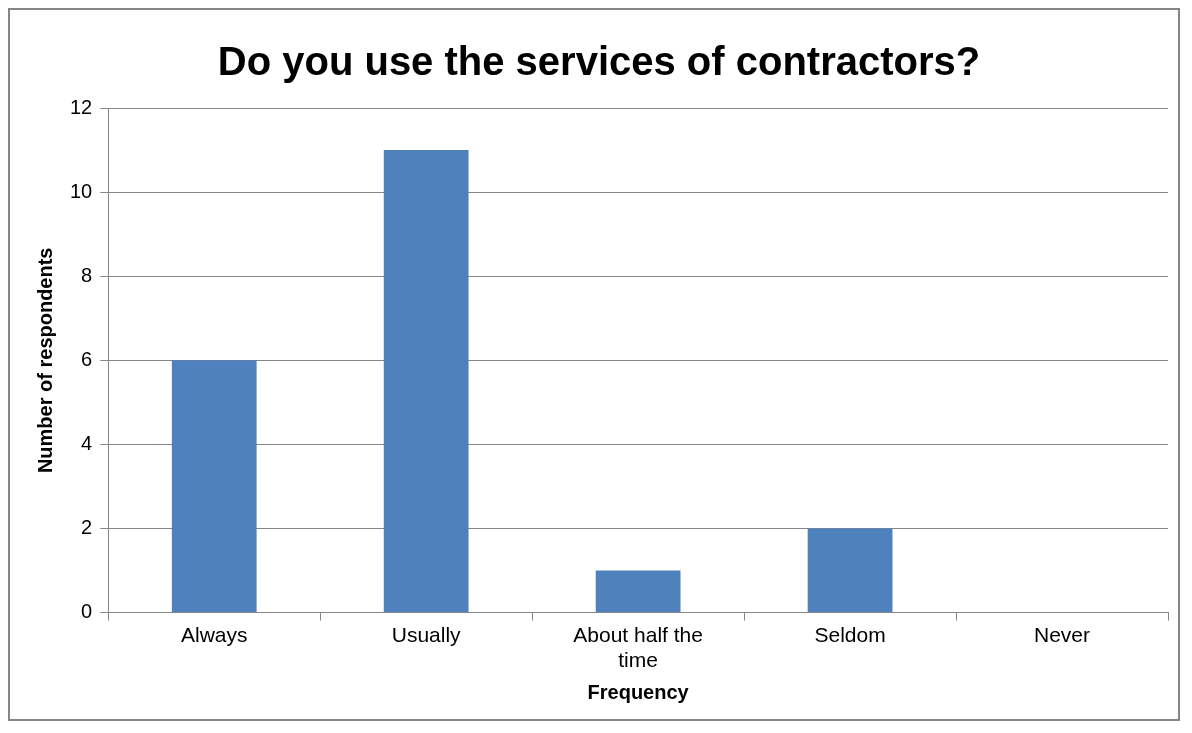  I want to click on y-axis-title: Number of respondents, so click(44, 360).